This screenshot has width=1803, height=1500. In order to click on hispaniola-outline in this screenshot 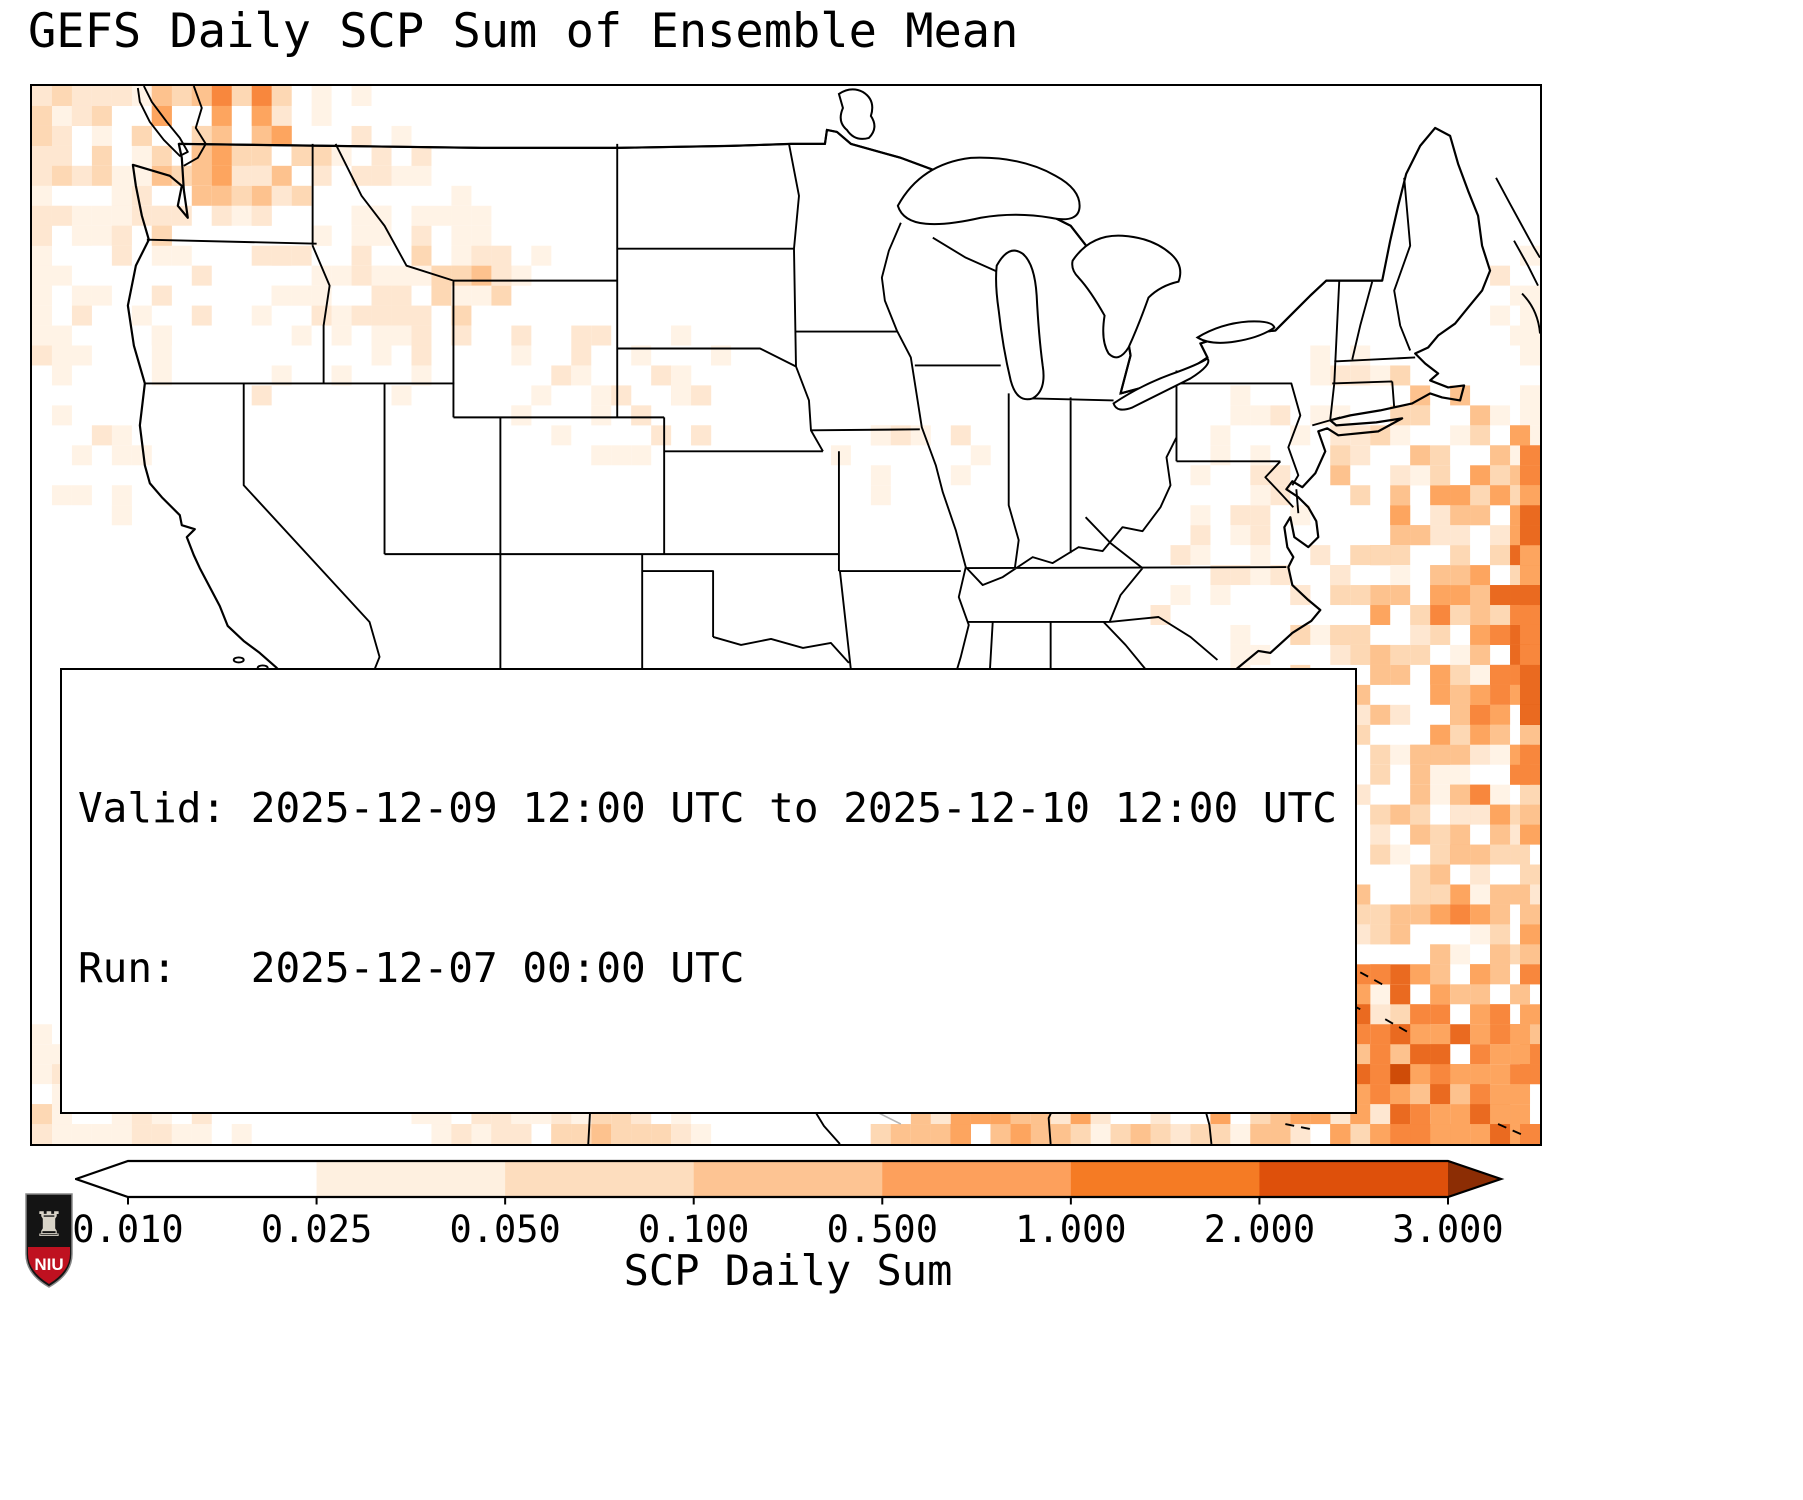, I will do `click(1511, 1130)`.